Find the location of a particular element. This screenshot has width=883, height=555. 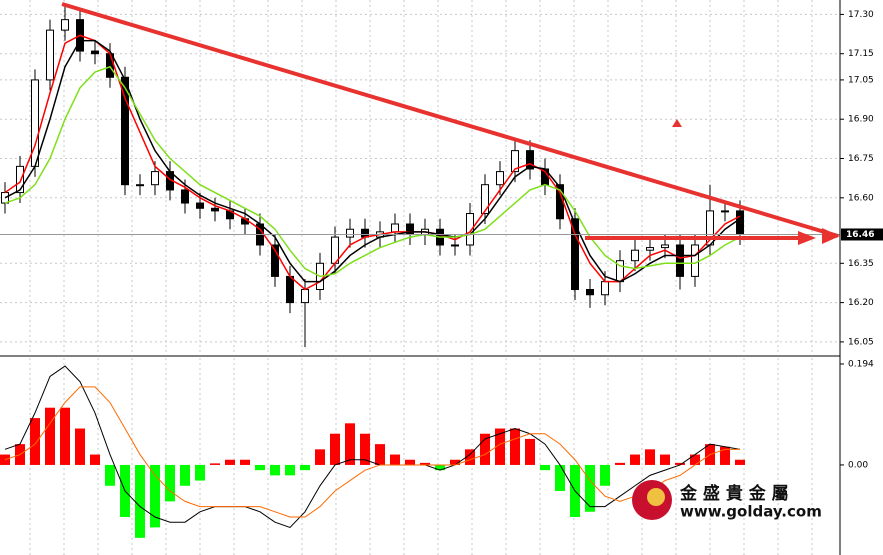

y-tick-label: 16.05 is located at coordinates (861, 342).